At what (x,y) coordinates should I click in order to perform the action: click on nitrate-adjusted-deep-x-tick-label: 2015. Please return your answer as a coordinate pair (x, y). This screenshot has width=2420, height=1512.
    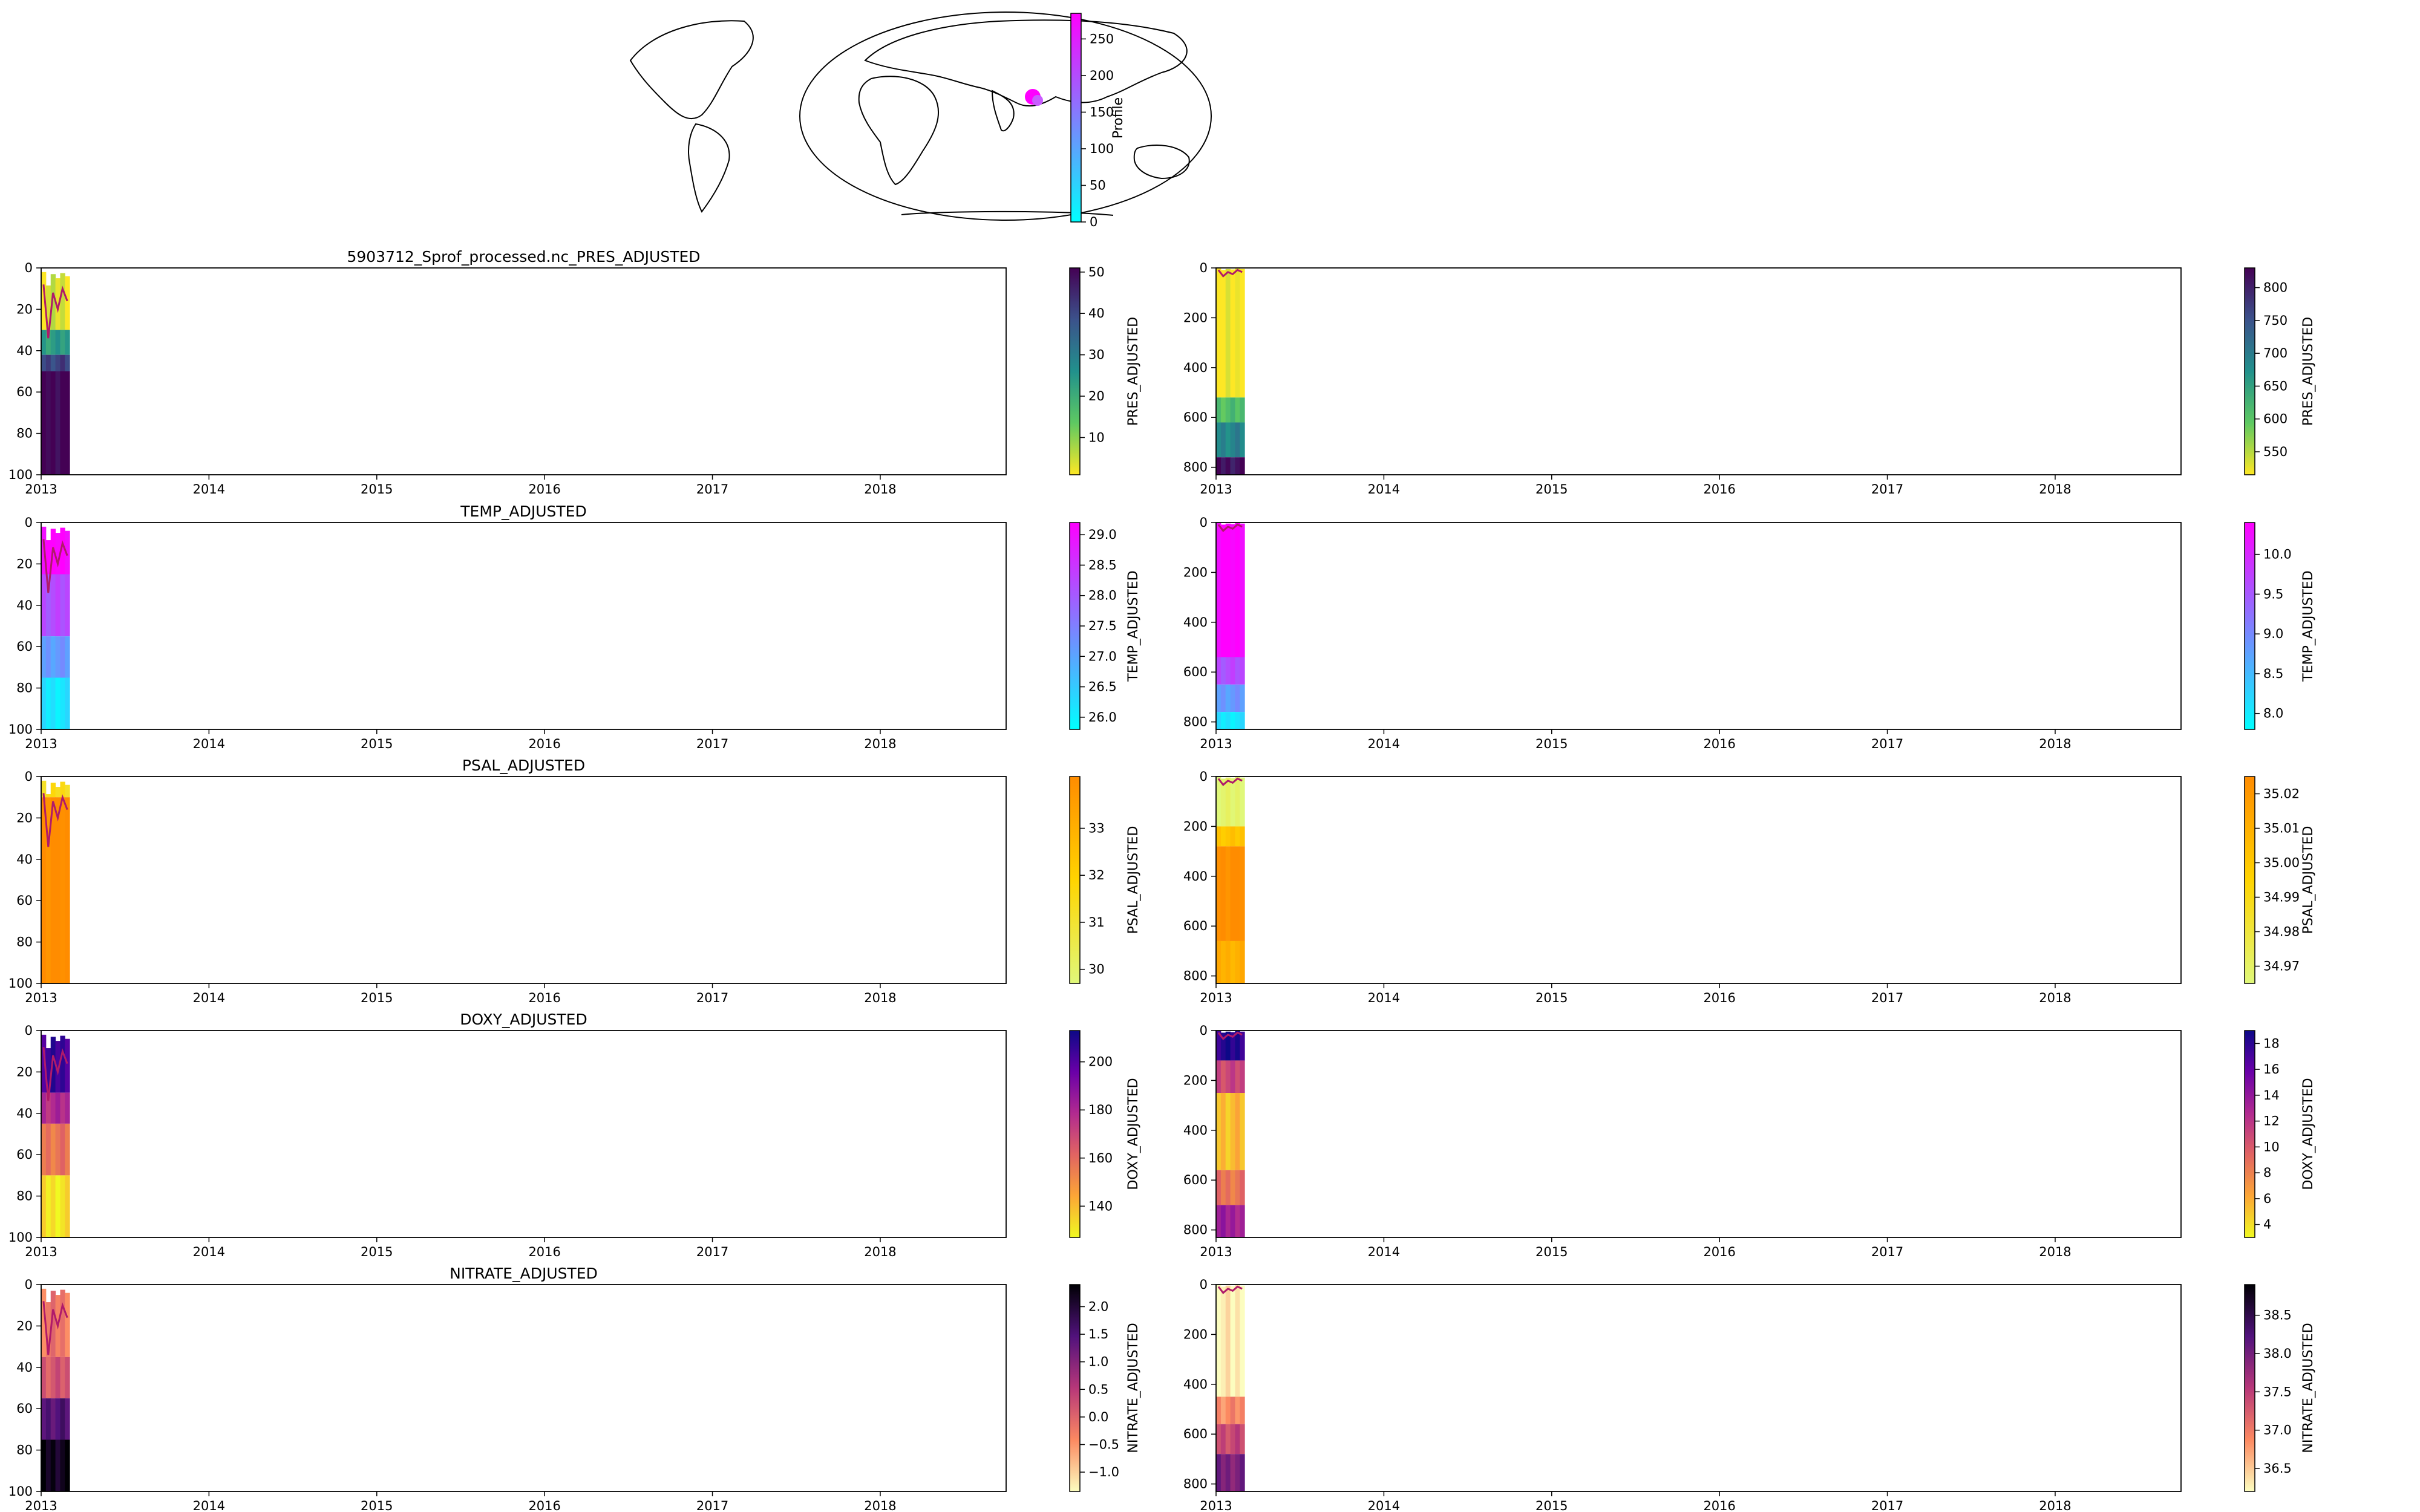
    Looking at the image, I should click on (1551, 1505).